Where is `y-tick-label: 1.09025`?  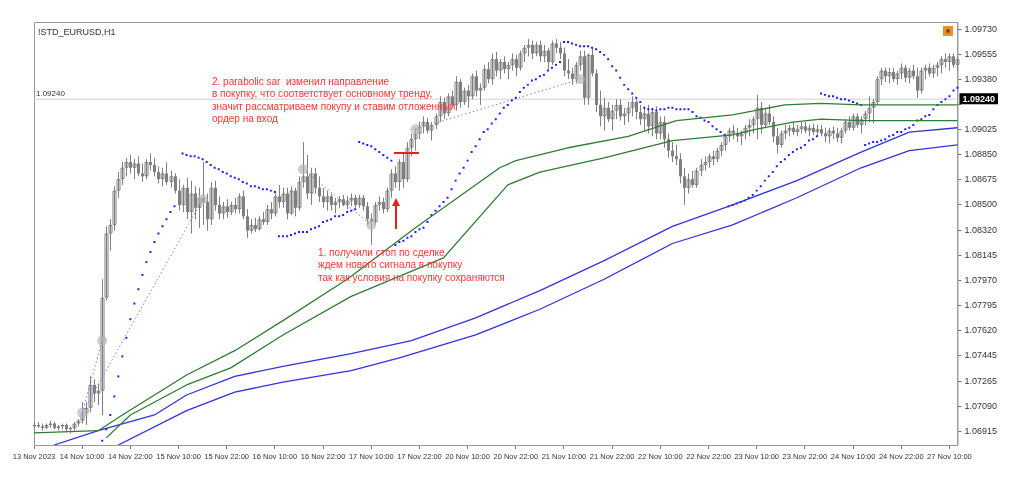
y-tick-label: 1.09025 is located at coordinates (981, 129).